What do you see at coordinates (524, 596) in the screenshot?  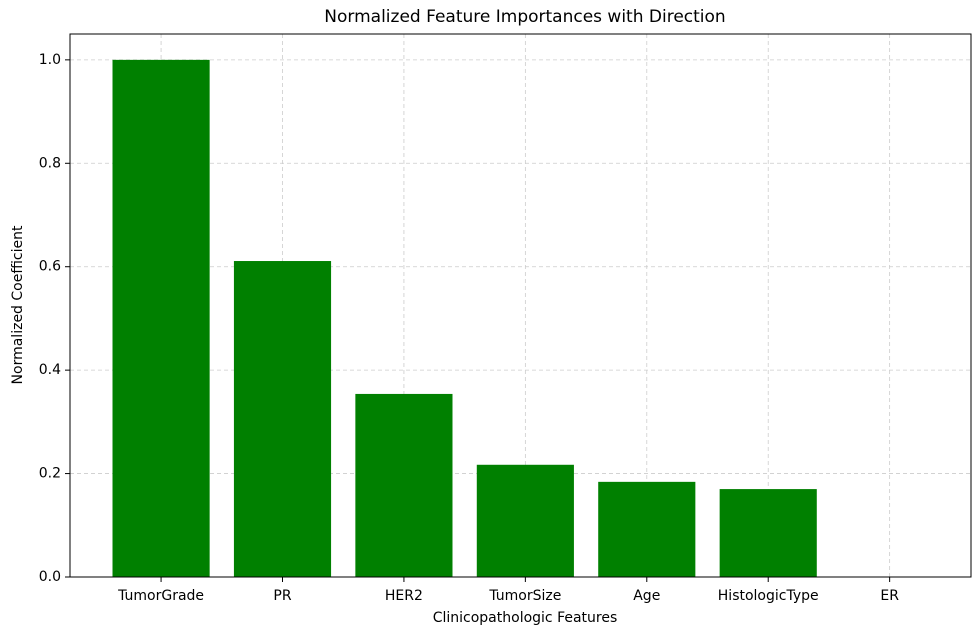 I see `x-tick-label: TumorSize` at bounding box center [524, 596].